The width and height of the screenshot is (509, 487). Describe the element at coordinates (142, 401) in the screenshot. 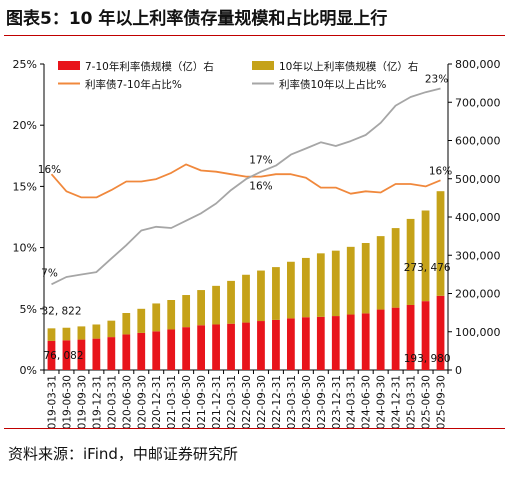

I see `x-tick-label: 2020-09-30` at that location.